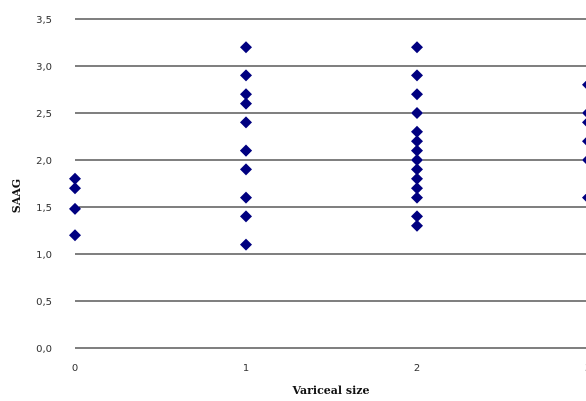  I want to click on x-tick-labels: 0 1 2 3, so click(329, 368).